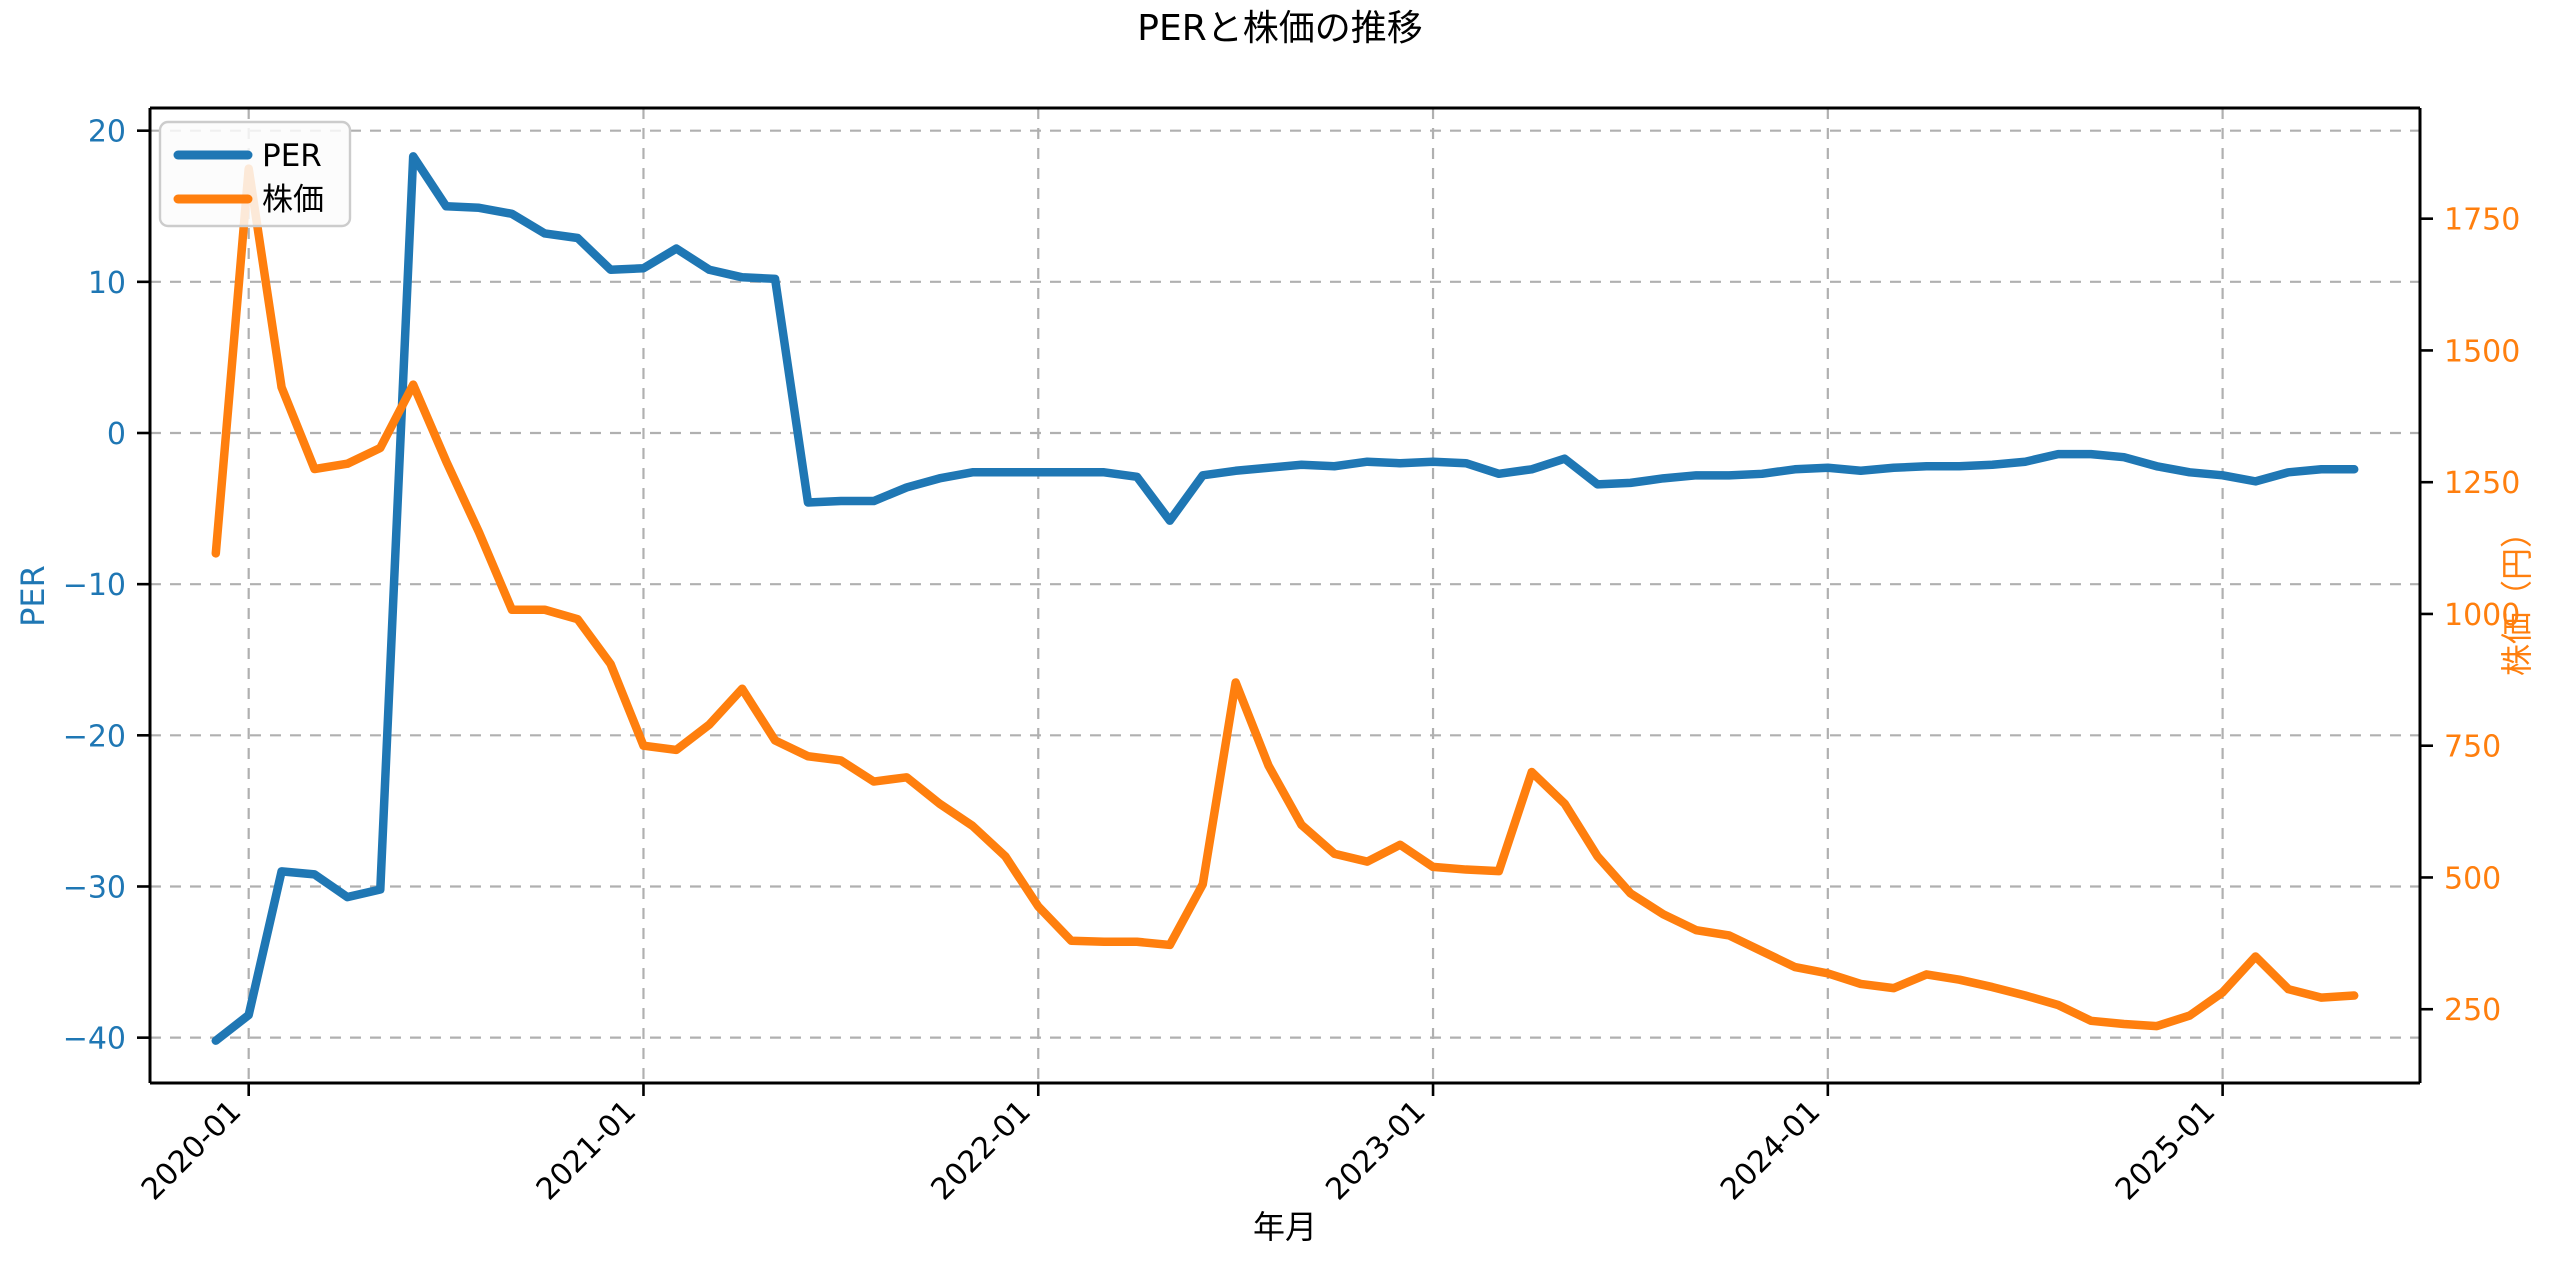 The image size is (2560, 1269). I want to click on tick-label-left: −10, so click(94, 585).